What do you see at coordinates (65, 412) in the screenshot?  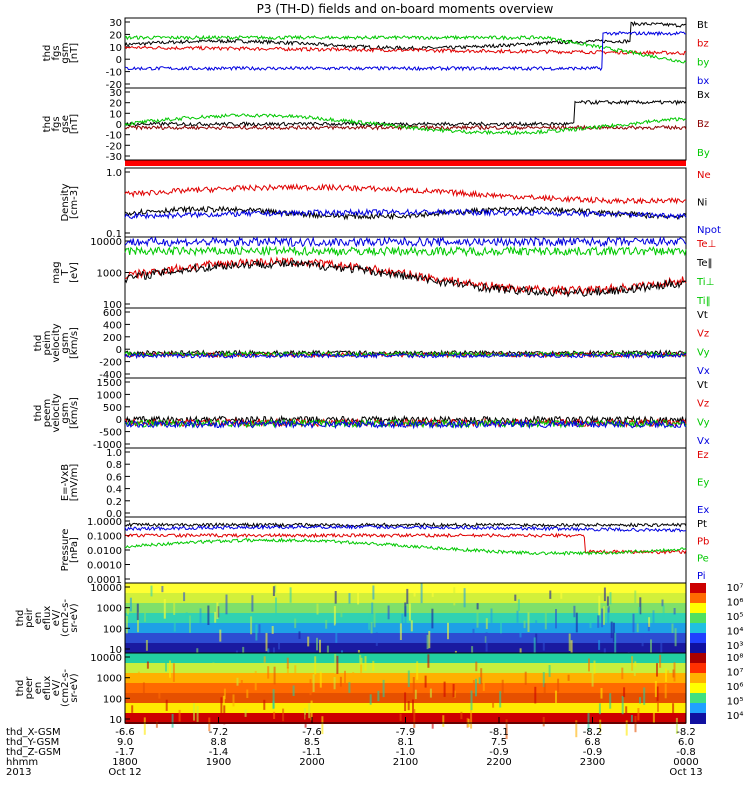 I see `y-axis-label: gsm` at bounding box center [65, 412].